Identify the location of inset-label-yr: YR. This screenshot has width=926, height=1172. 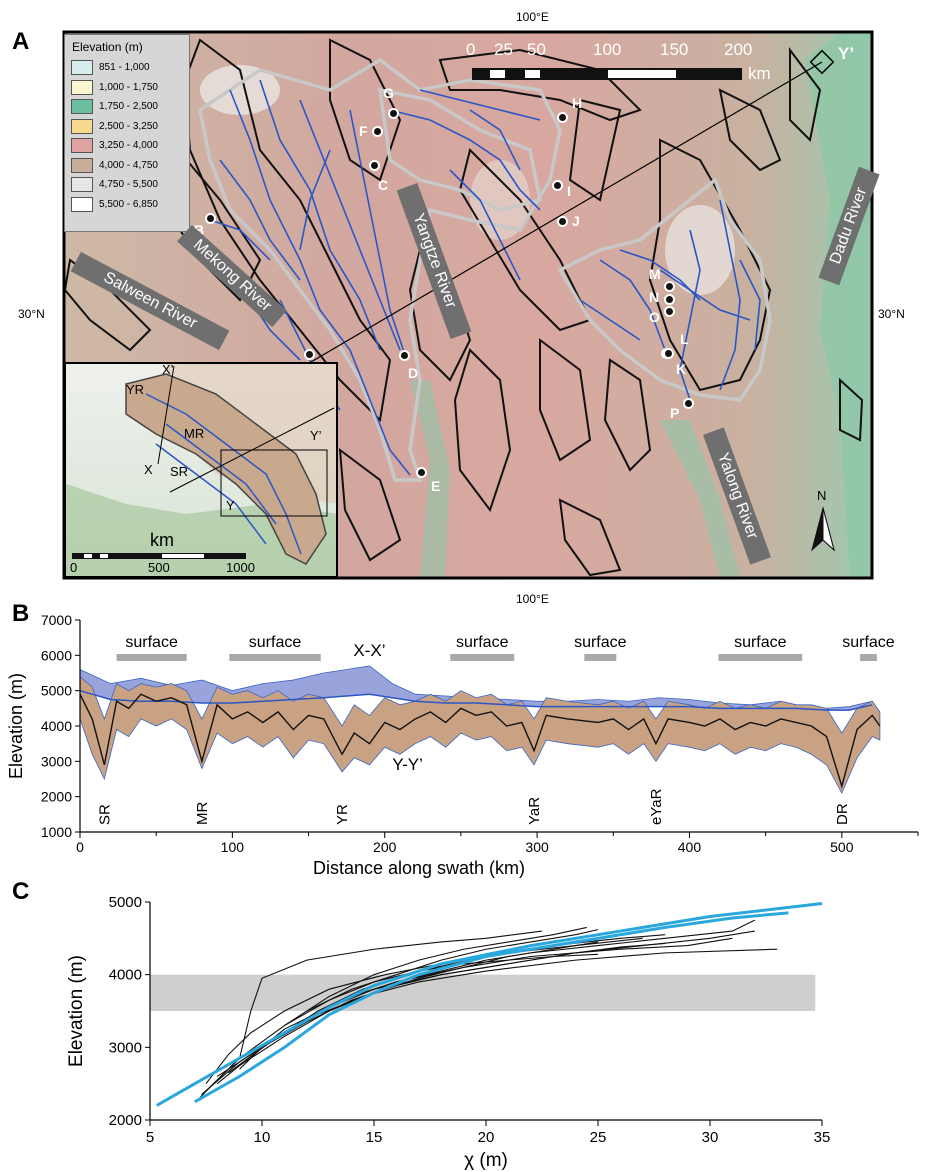
(135, 389).